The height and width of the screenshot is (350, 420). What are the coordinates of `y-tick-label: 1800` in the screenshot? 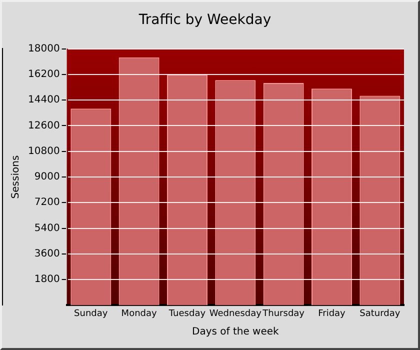 It's located at (47, 280).